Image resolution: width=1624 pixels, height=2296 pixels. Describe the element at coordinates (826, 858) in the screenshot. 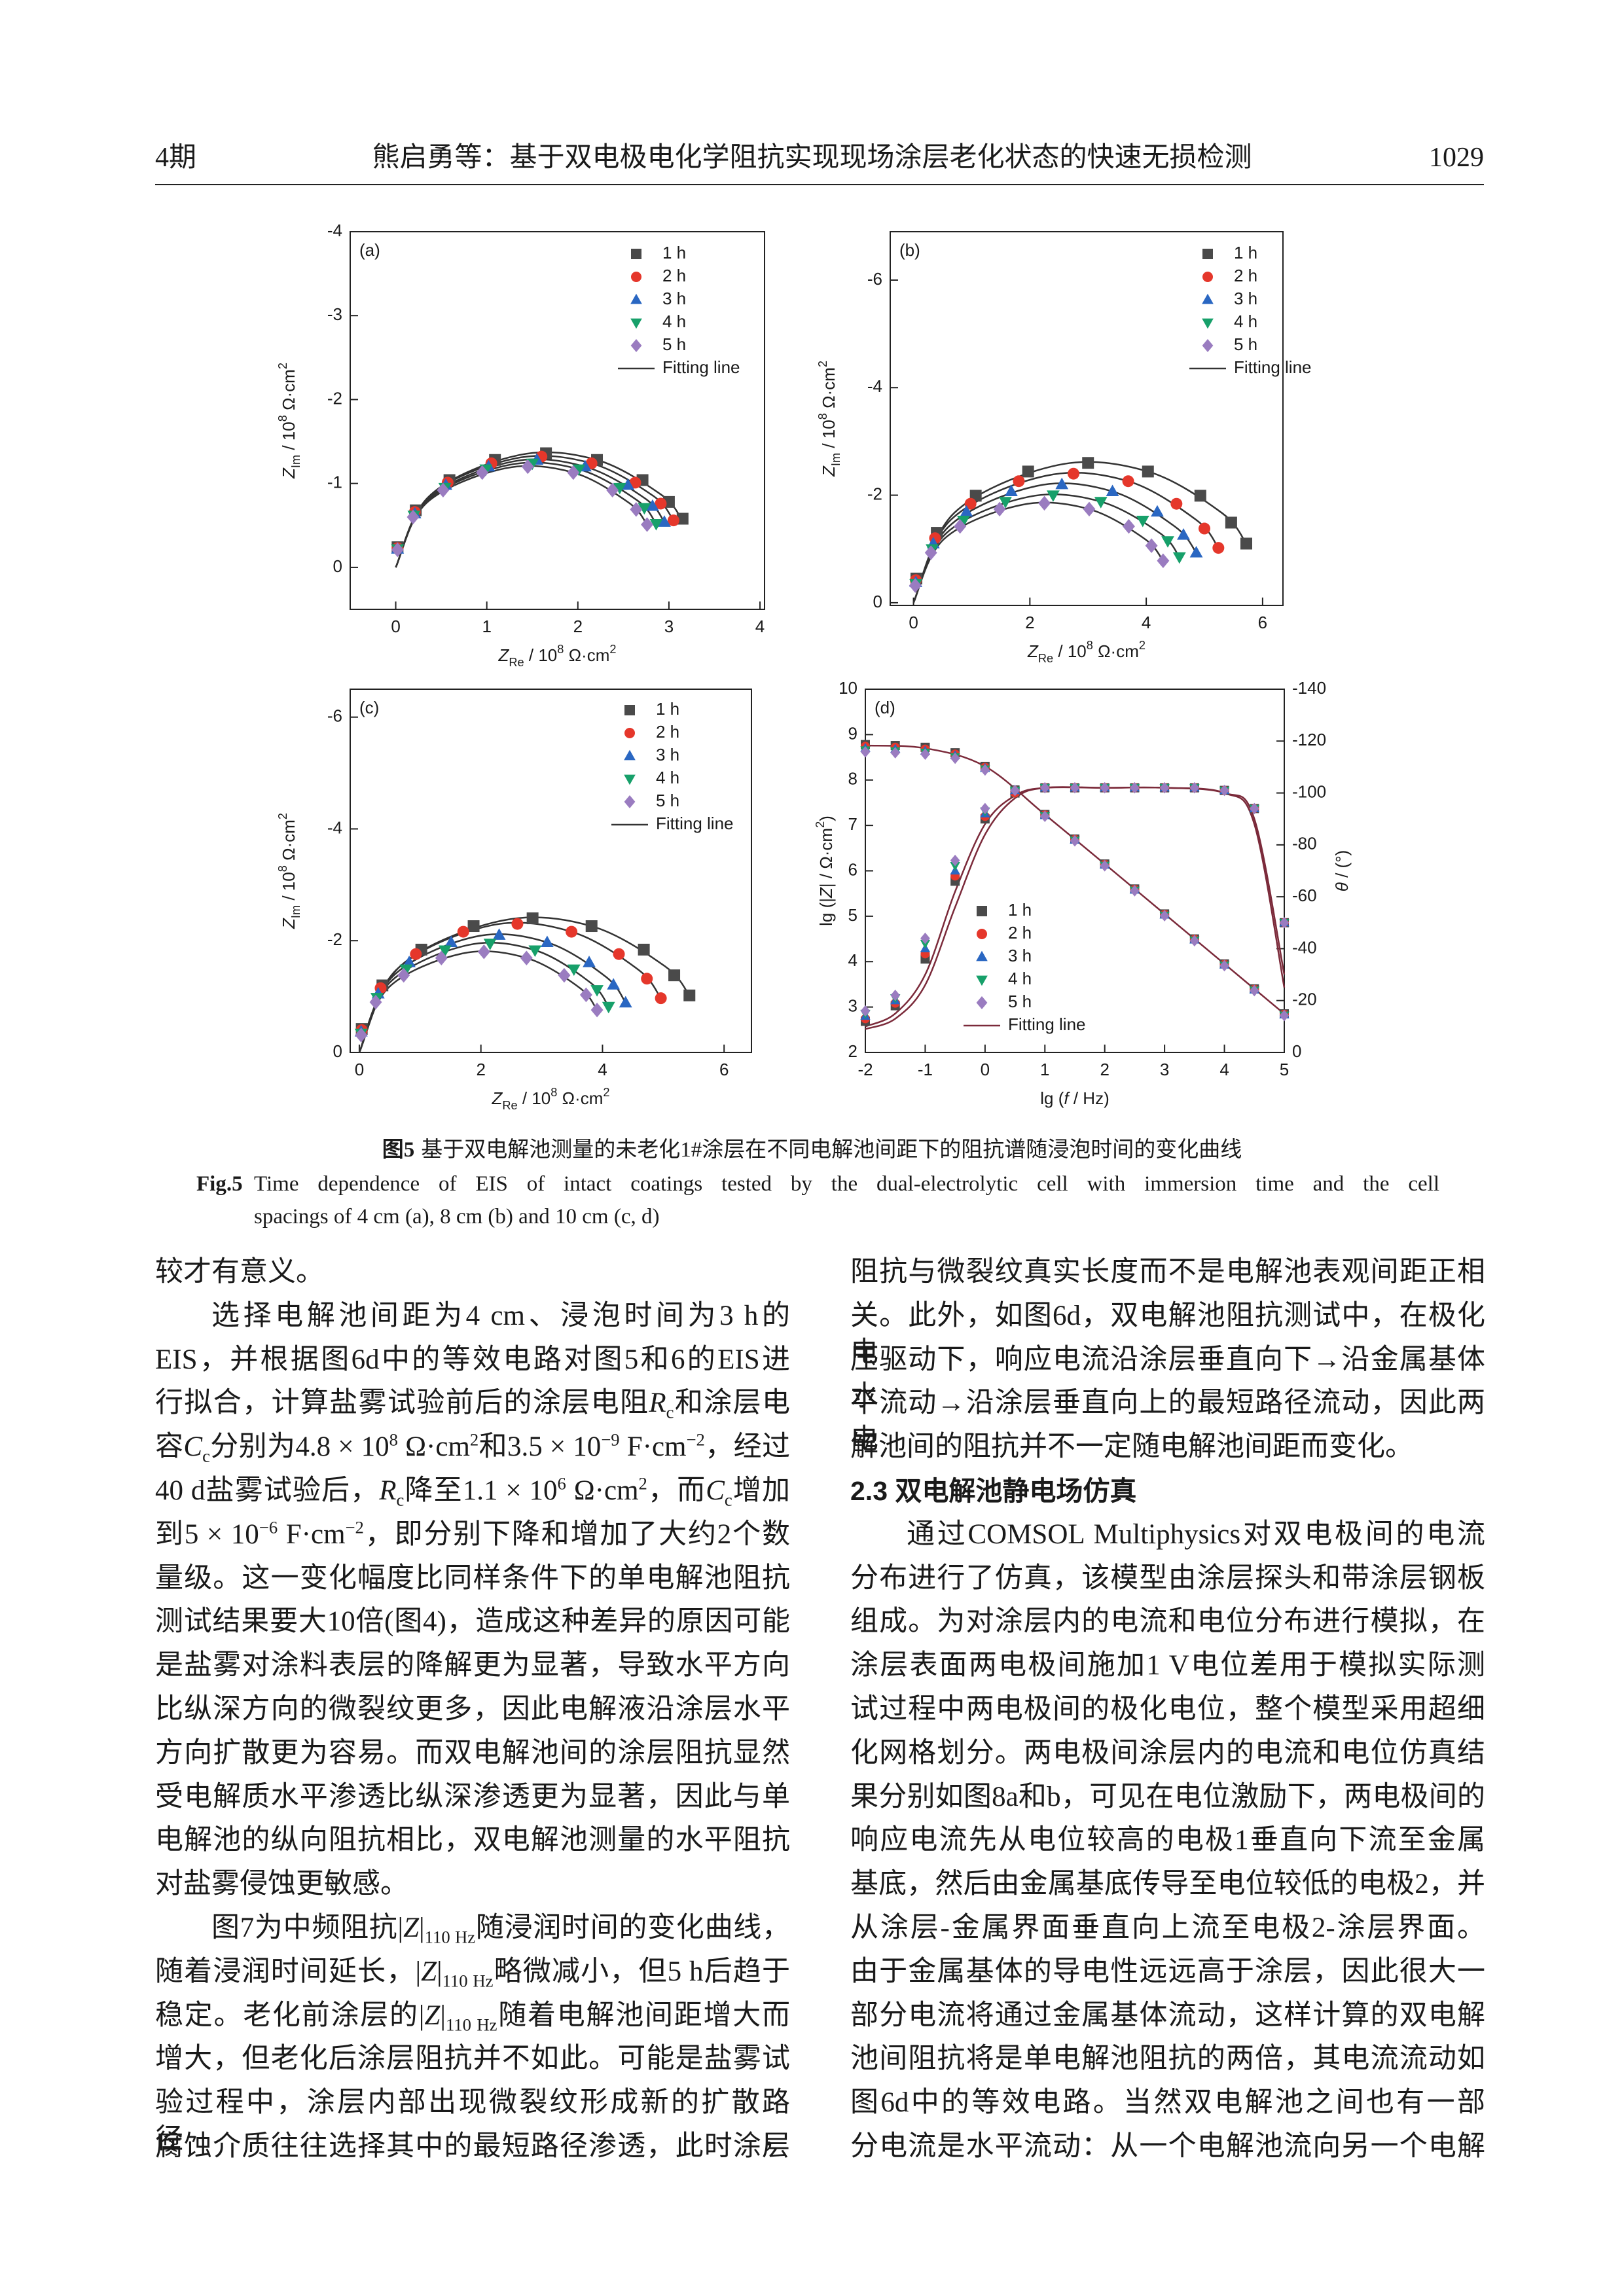

I see `text-run: | / Ω·cm` at that location.